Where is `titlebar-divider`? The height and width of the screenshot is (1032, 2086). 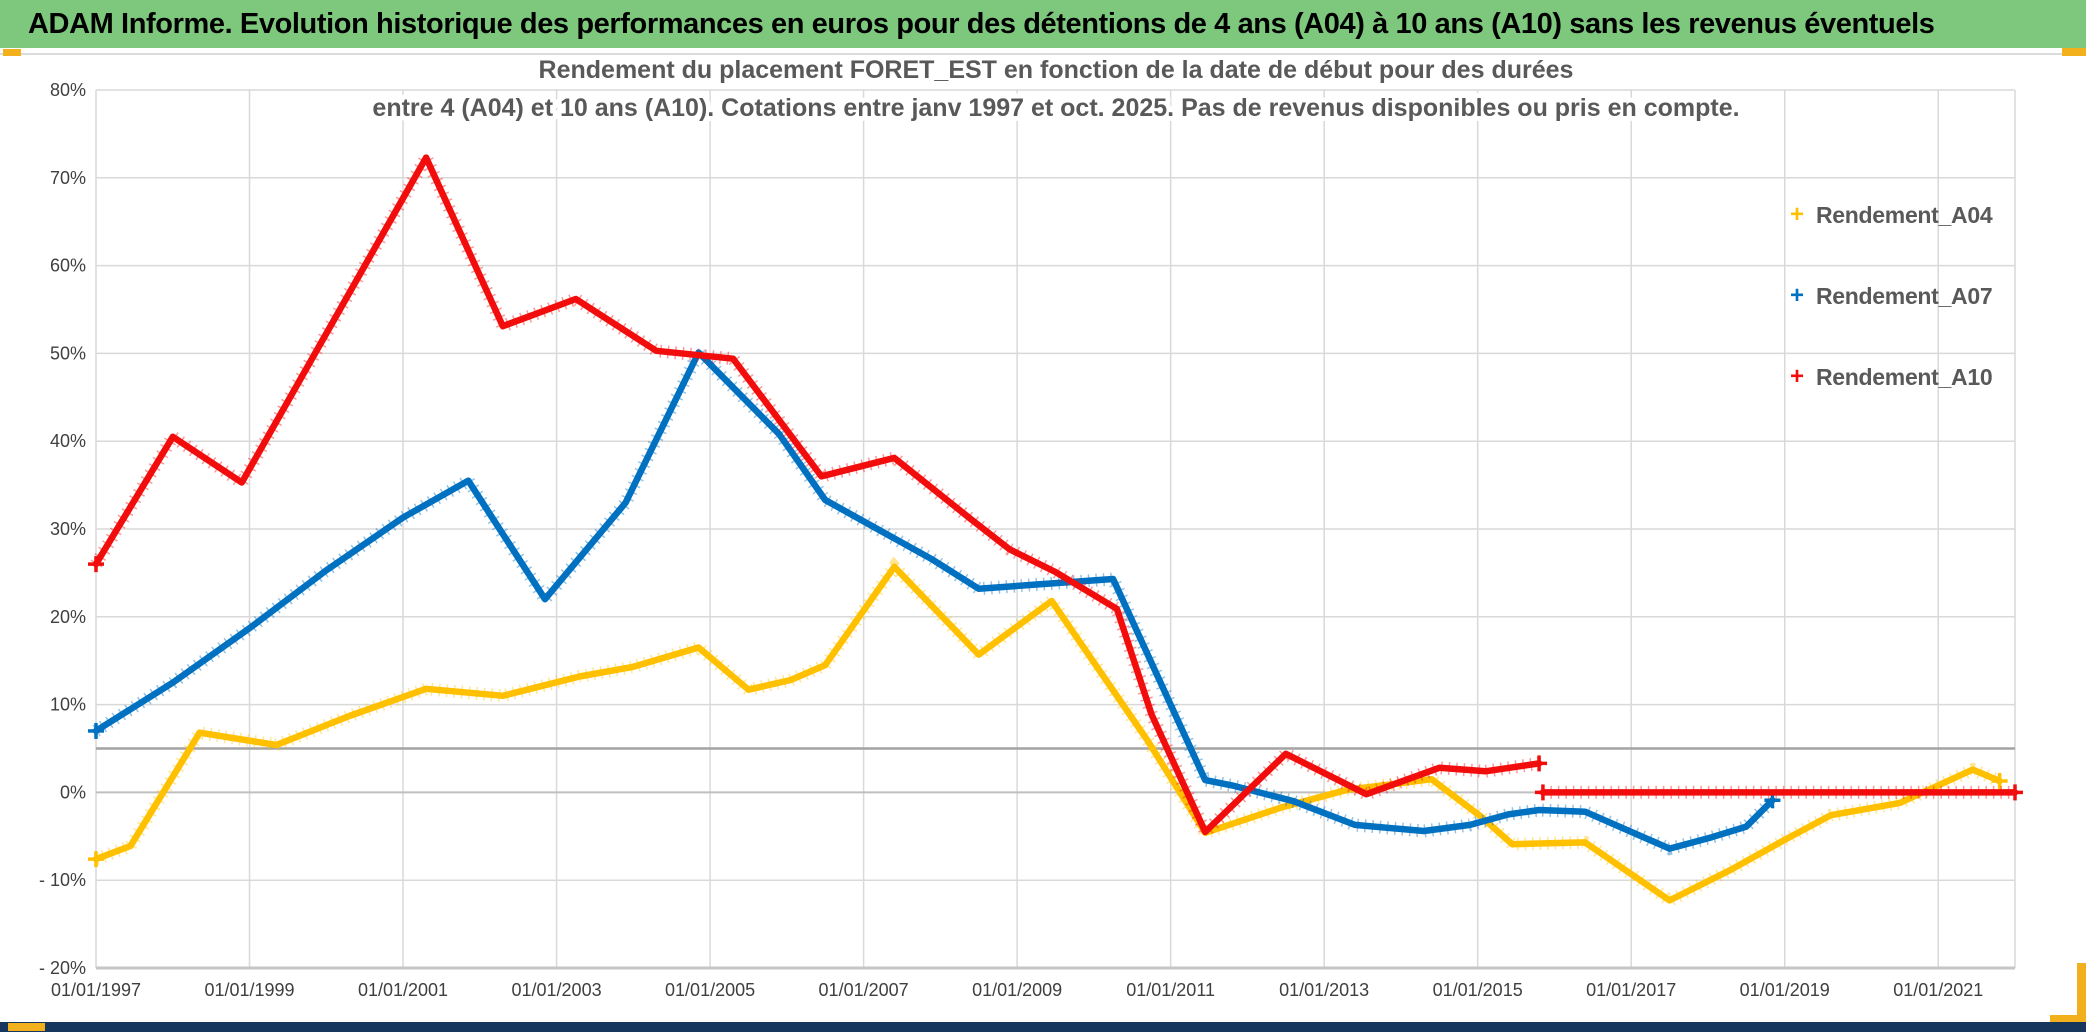 titlebar-divider is located at coordinates (1043, 54).